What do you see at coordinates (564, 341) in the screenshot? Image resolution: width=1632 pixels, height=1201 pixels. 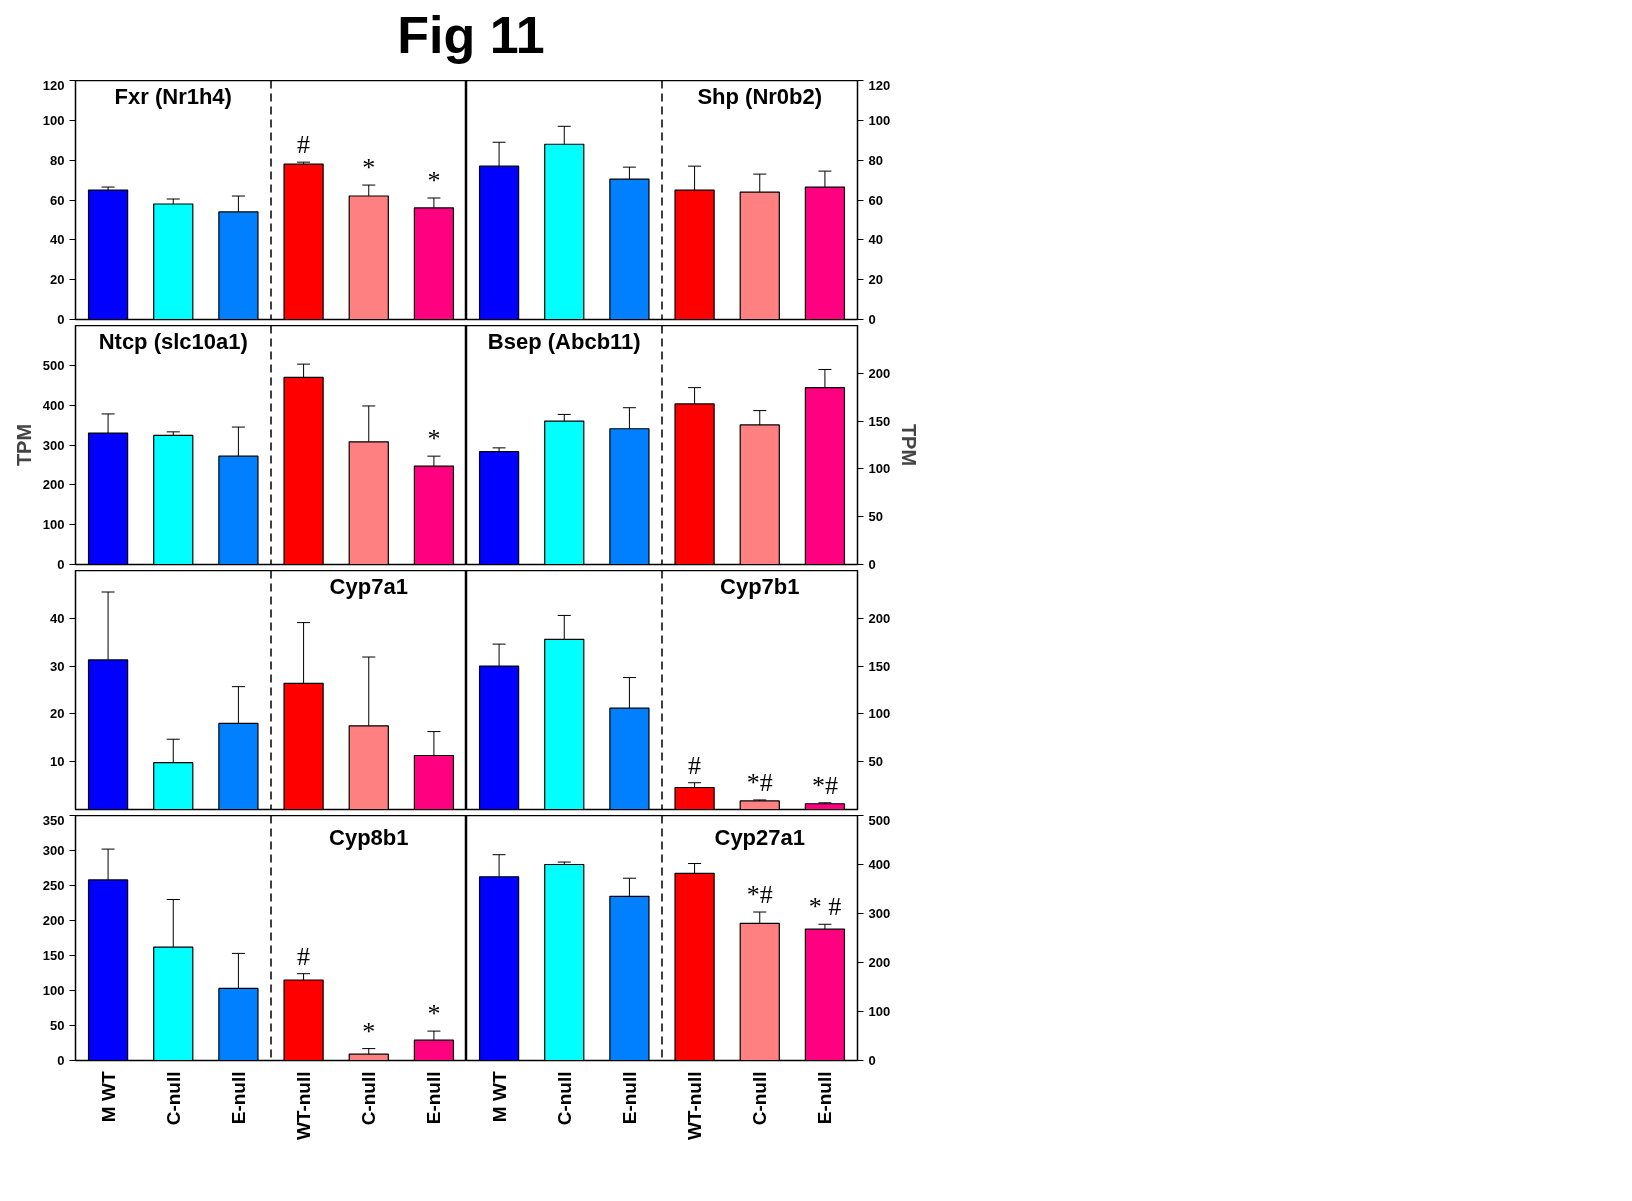 I see `chart-title: Bsep (Abcb11)` at bounding box center [564, 341].